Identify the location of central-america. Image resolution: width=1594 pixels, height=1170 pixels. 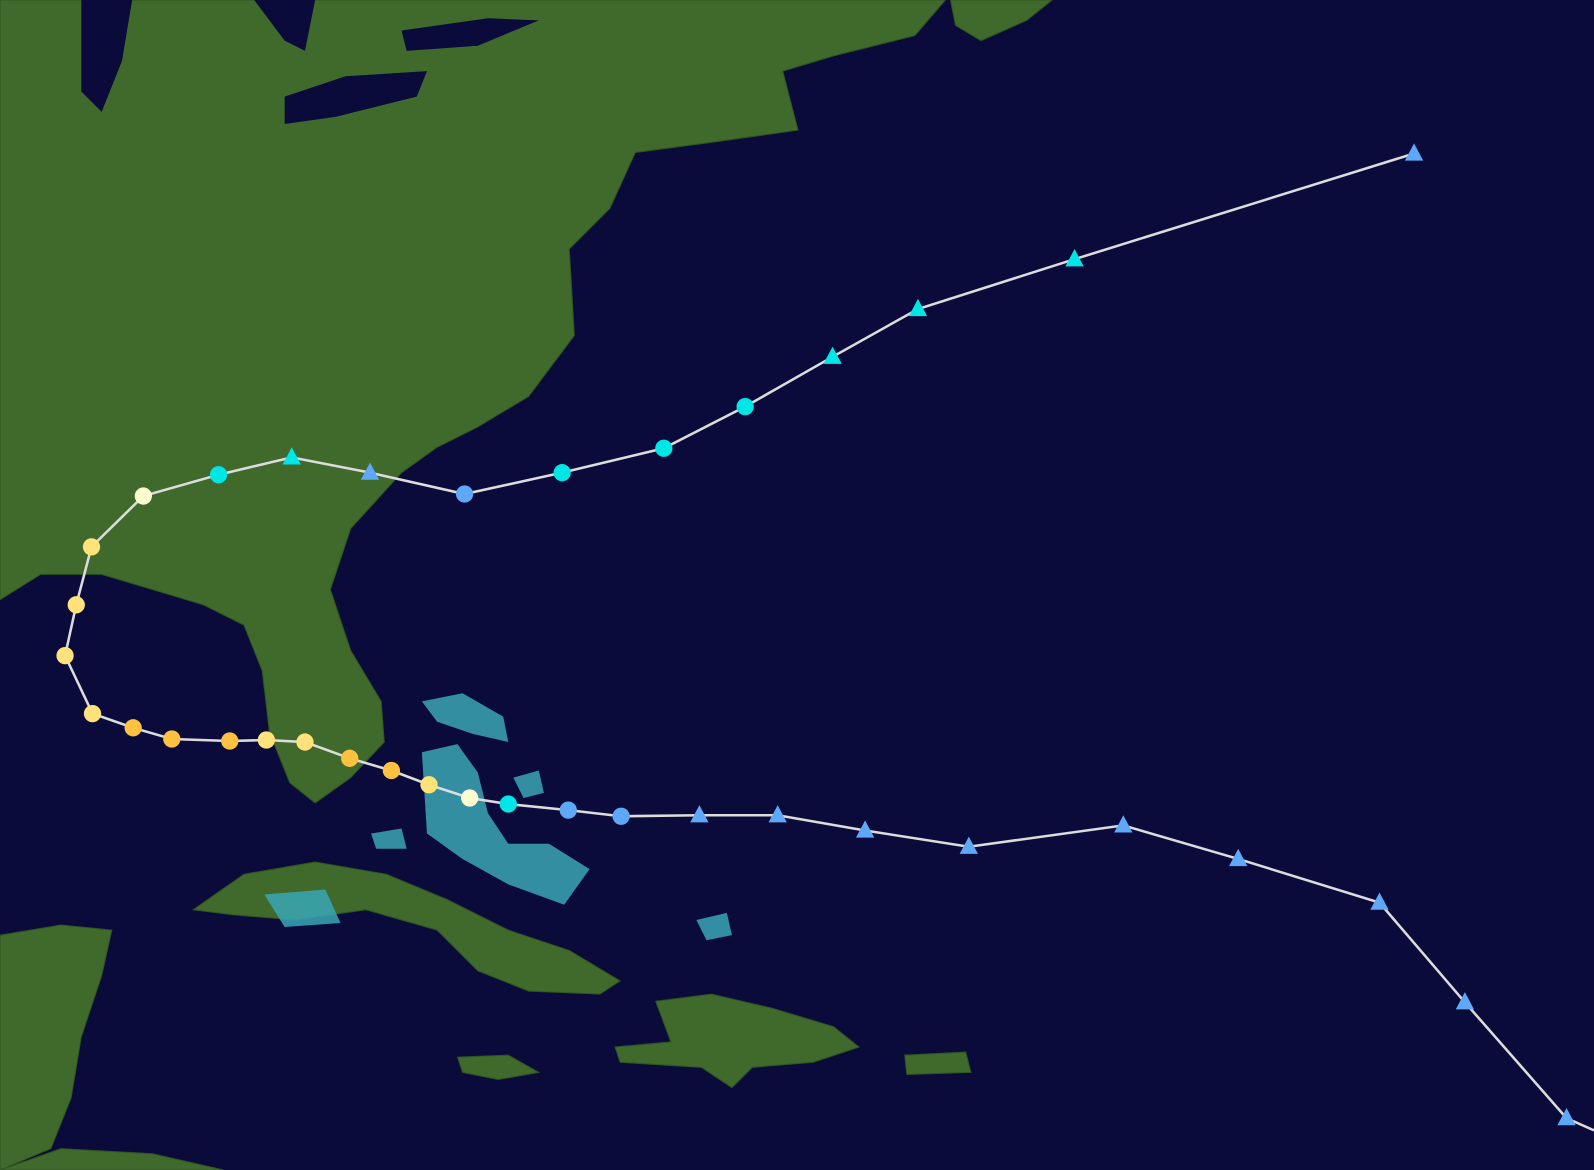
(112, 1159).